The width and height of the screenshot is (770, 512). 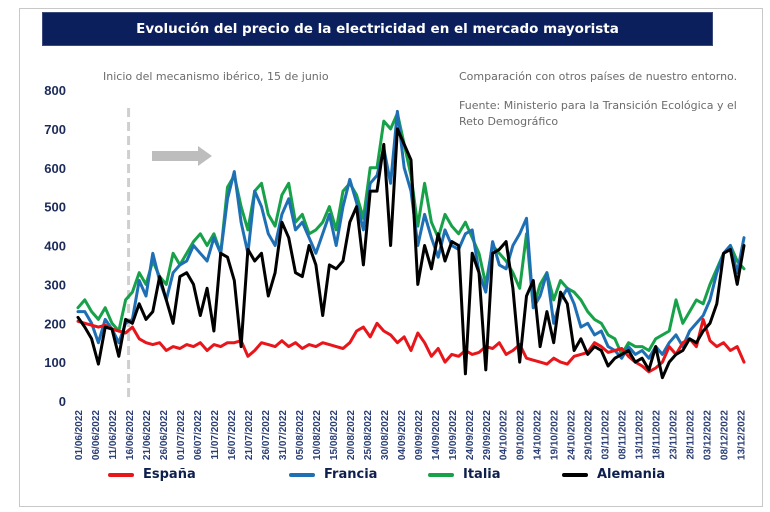 What do you see at coordinates (725, 435) in the screenshot?
I see `x-tick-label: 08/12/2022` at bounding box center [725, 435].